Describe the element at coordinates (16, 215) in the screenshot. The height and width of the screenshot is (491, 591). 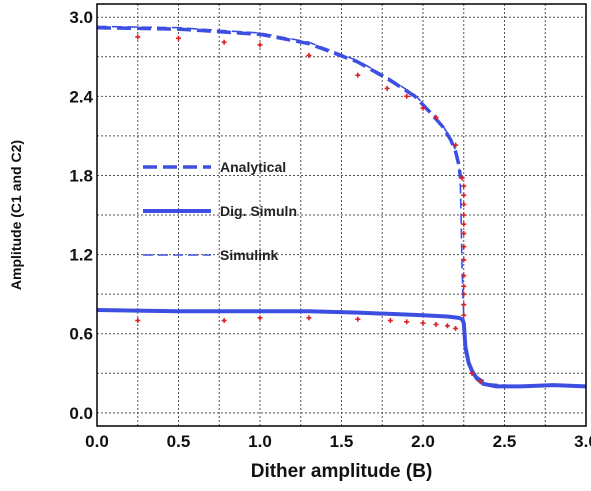
I see `y-axis-title: Amplitude (C1 and C2)` at that location.